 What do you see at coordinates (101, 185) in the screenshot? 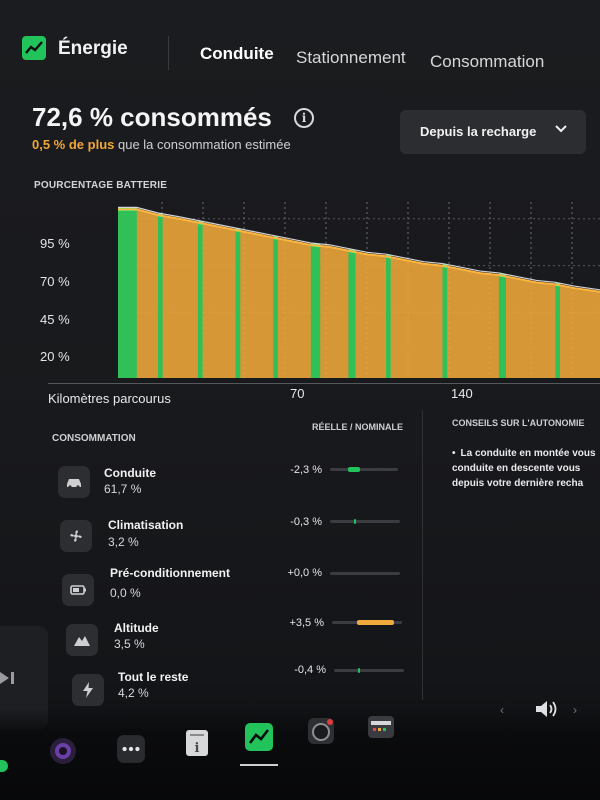
I see `chart-title: POURCENTAGE BATTERIE` at bounding box center [101, 185].